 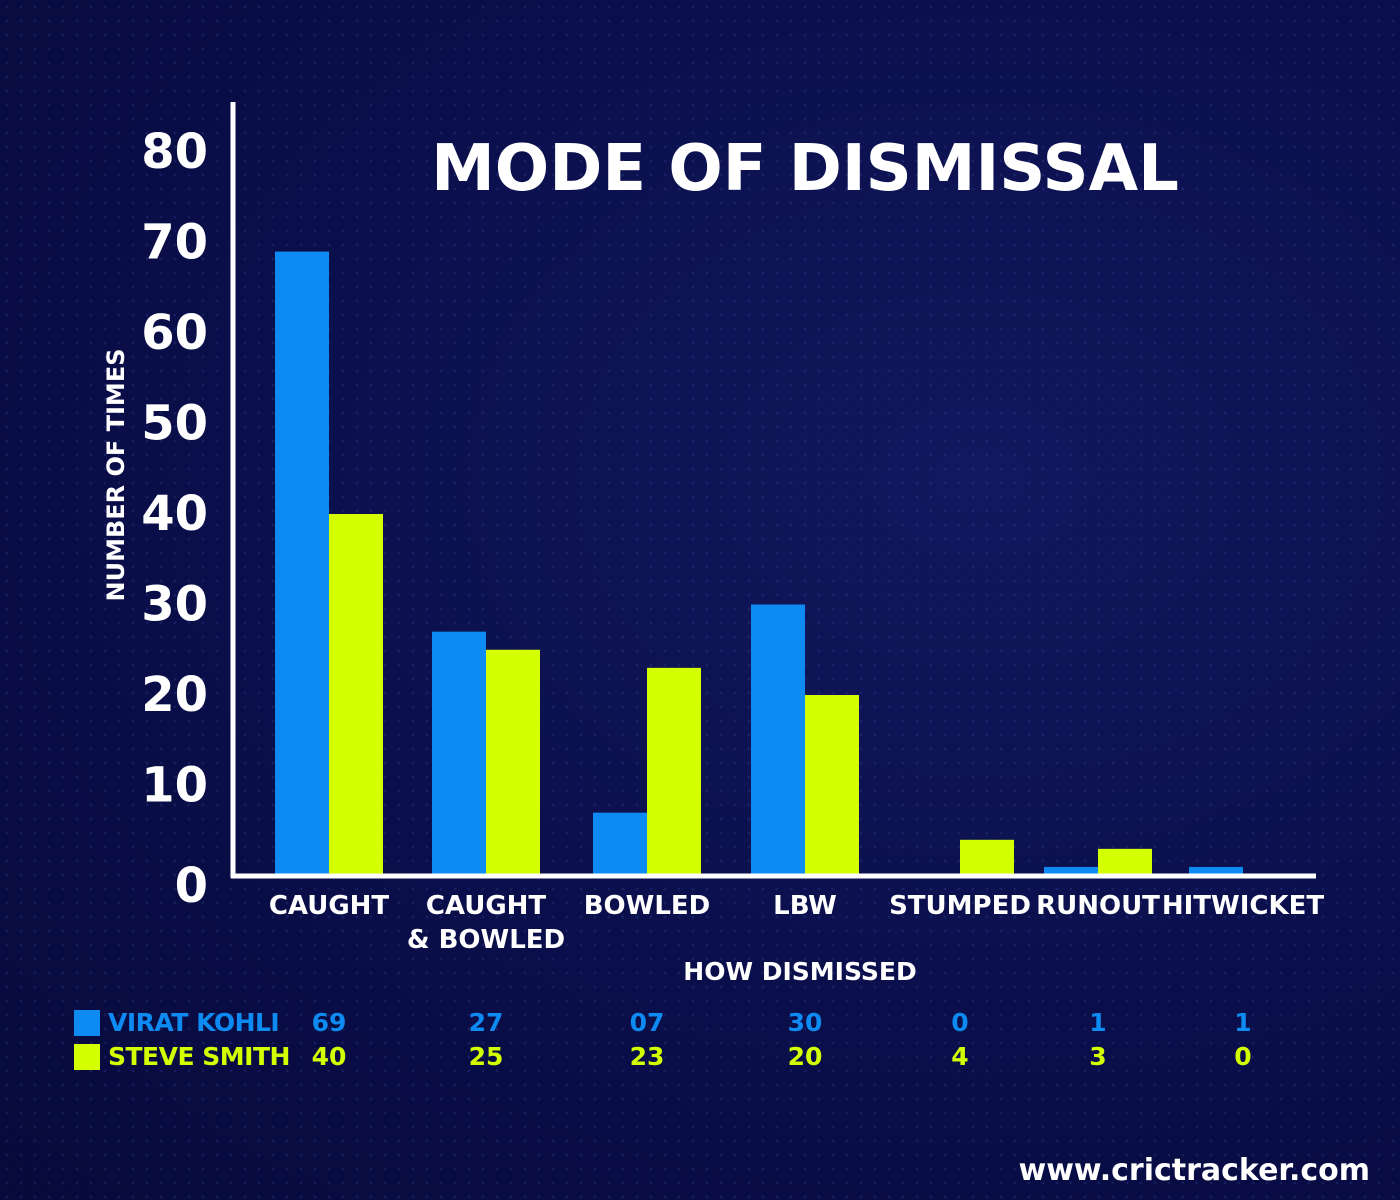 I want to click on legend-value: 69, so click(x=329, y=1022).